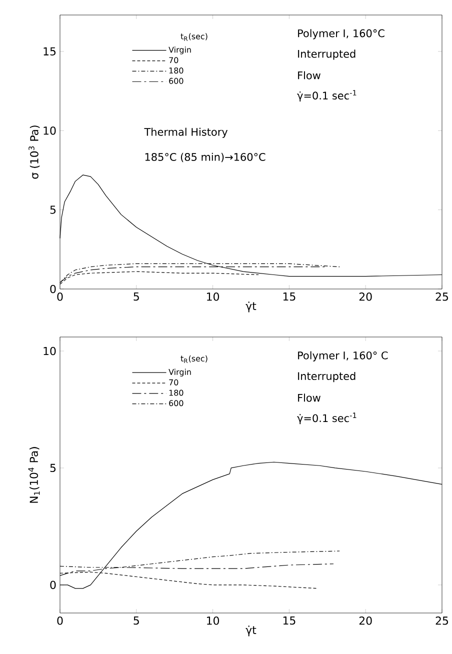  Describe the element at coordinates (50, 51) in the screenshot. I see `y-tick-label: 15` at that location.